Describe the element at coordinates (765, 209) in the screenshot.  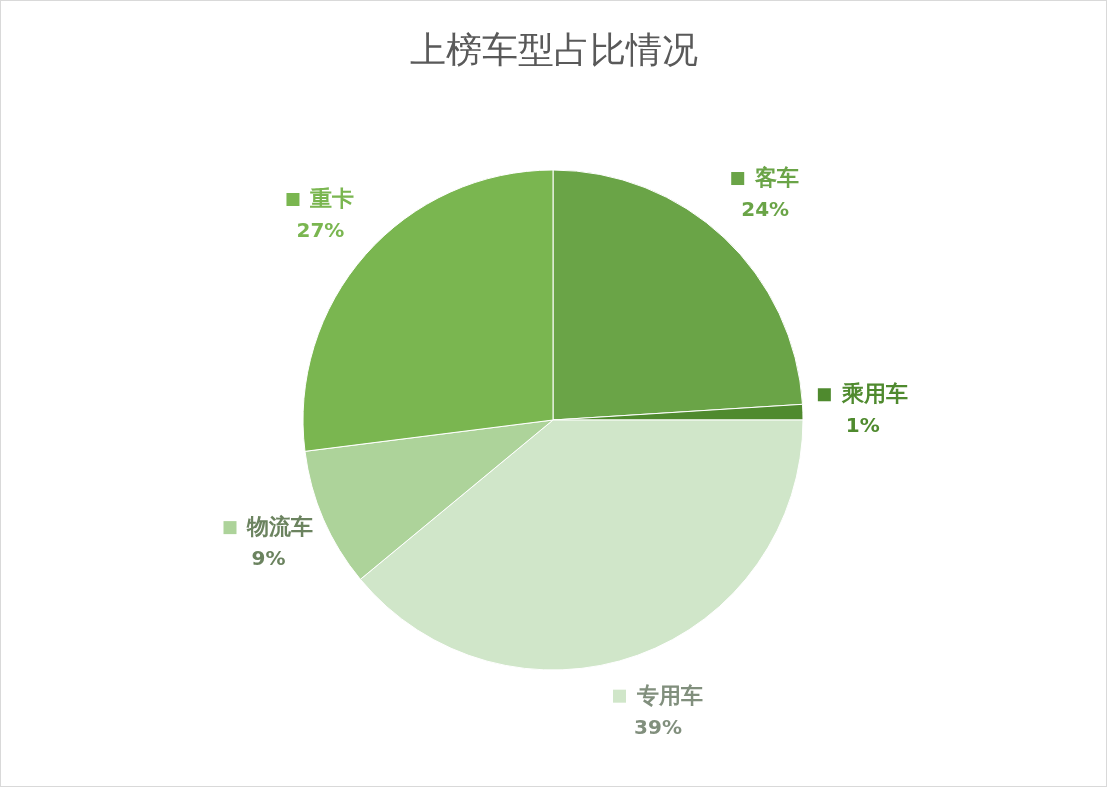
I see `data-label: 24%` at that location.